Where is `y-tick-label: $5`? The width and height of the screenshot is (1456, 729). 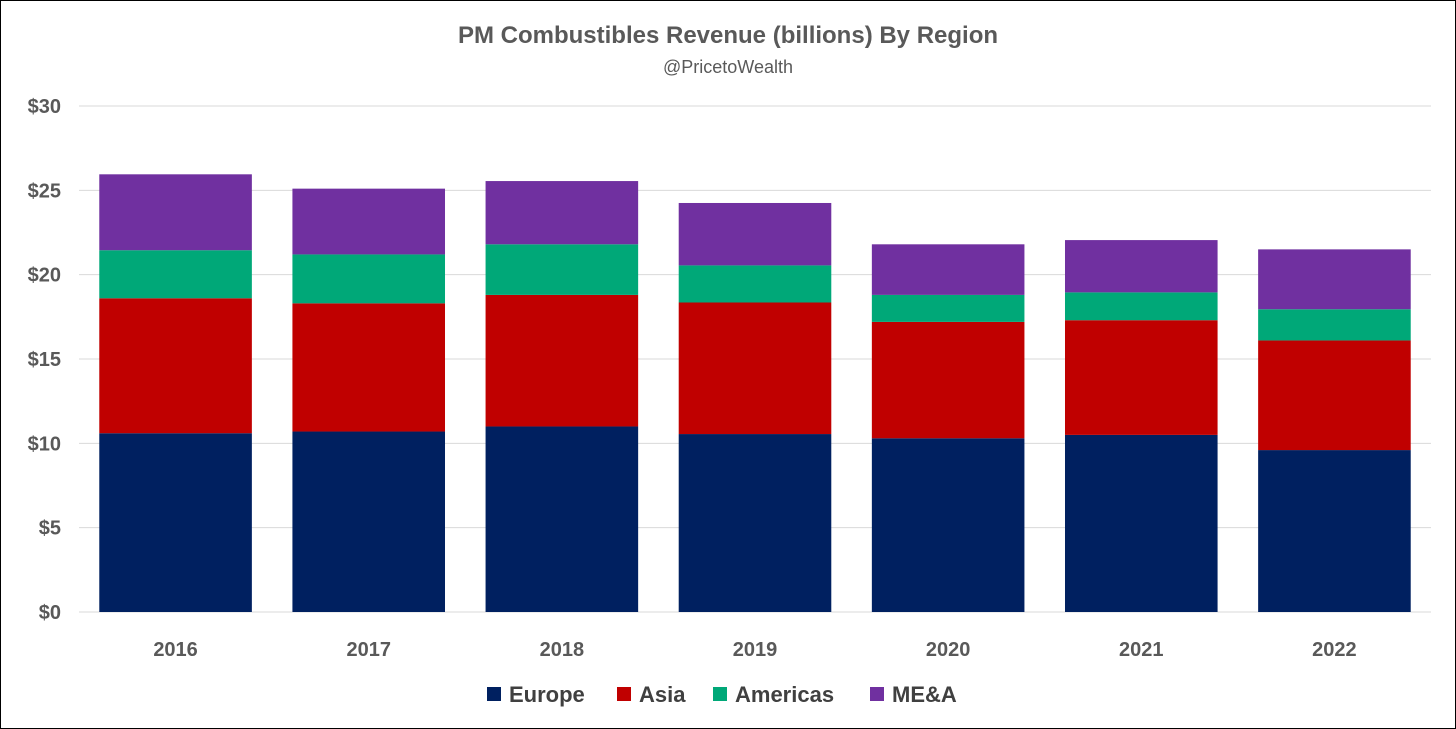
y-tick-label: $5 is located at coordinates (50, 529).